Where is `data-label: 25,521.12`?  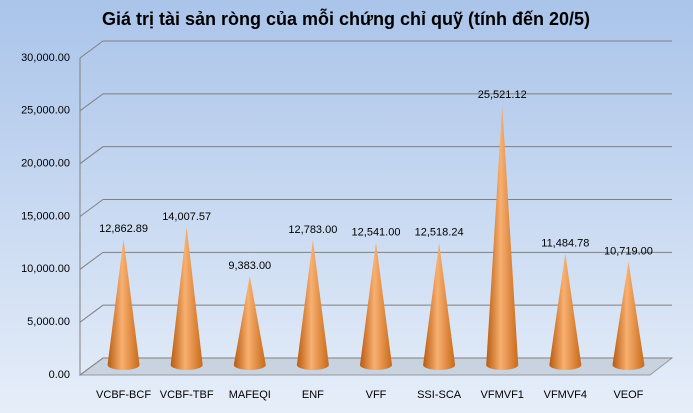 data-label: 25,521.12 is located at coordinates (502, 95).